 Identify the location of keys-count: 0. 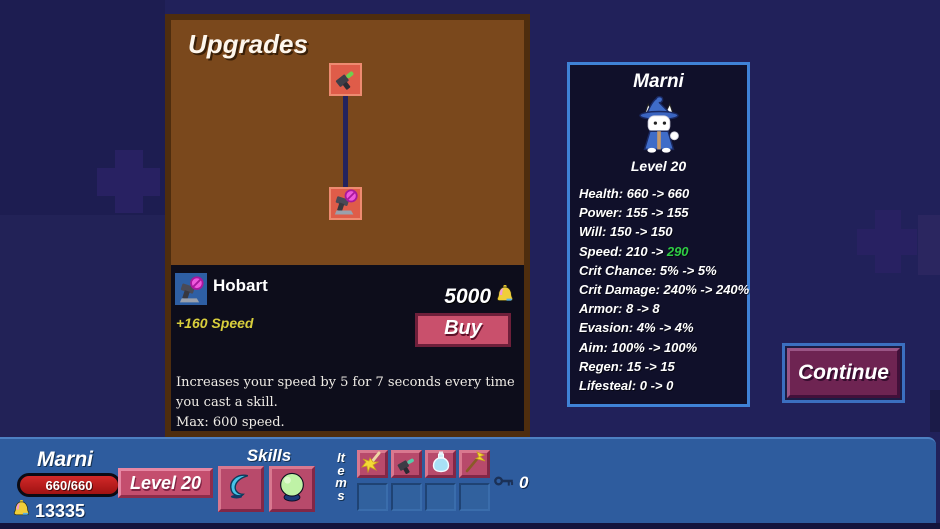
(524, 482).